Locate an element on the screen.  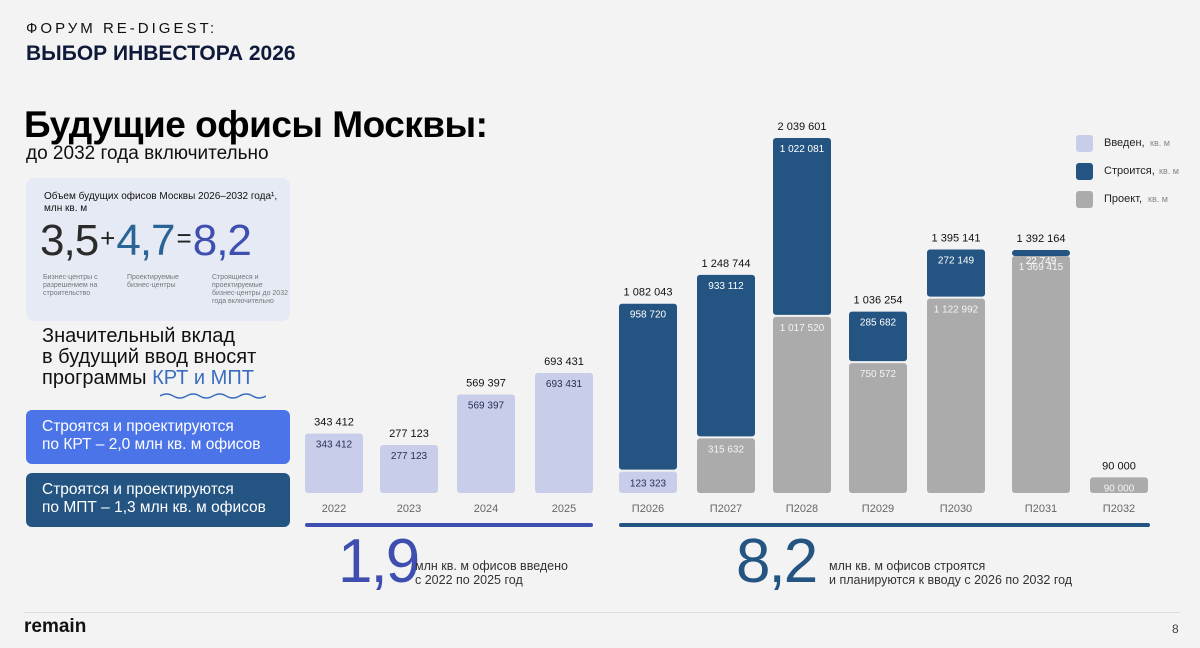
krt-pill-line-2: по КРТ – 2,0 млн кв. м офисов is located at coordinates (151, 444).